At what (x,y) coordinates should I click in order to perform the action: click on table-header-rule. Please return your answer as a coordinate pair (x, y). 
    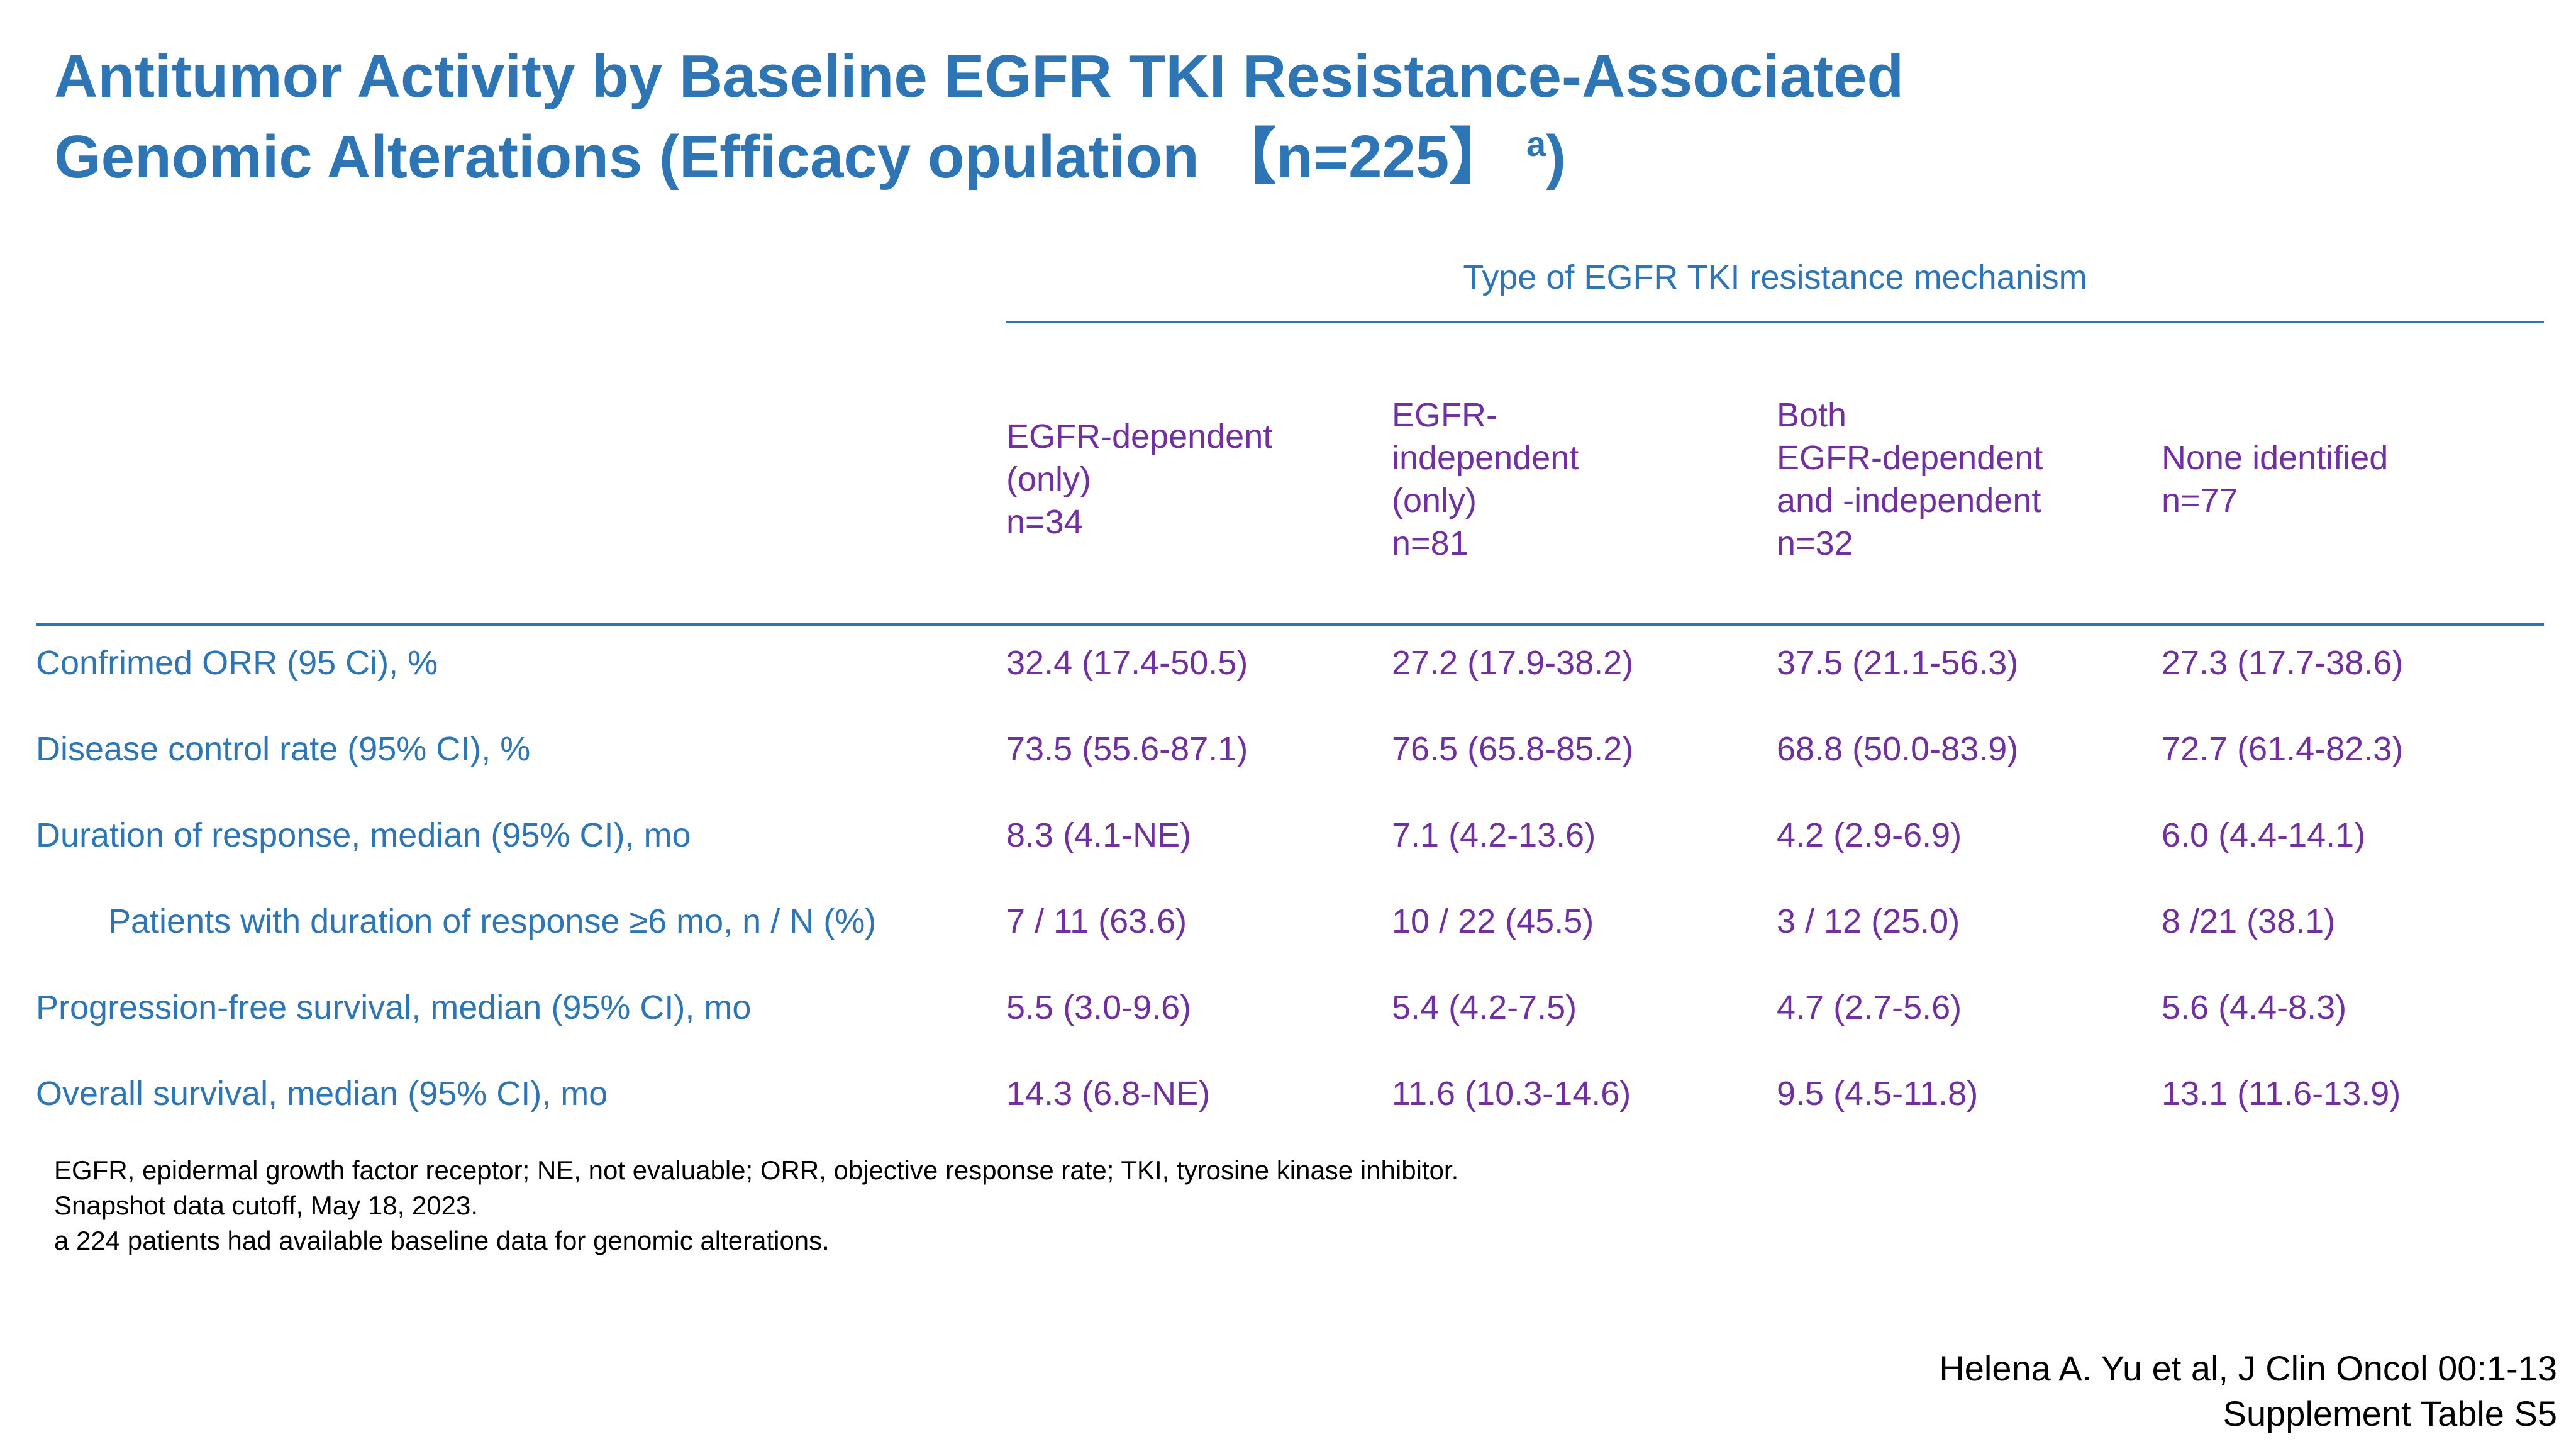
    Looking at the image, I should click on (1290, 624).